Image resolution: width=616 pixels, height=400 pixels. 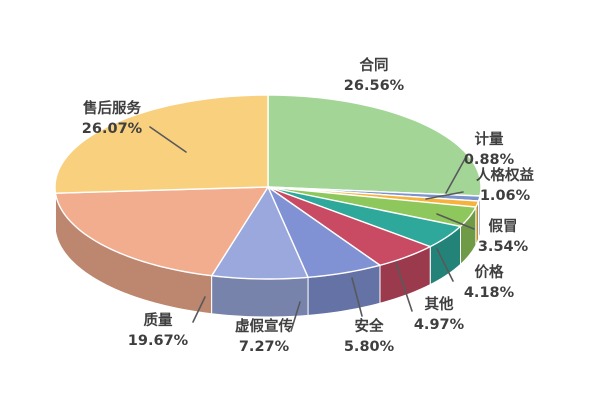 What do you see at coordinates (455, 221) in the screenshot?
I see `leader-line-假冒` at bounding box center [455, 221].